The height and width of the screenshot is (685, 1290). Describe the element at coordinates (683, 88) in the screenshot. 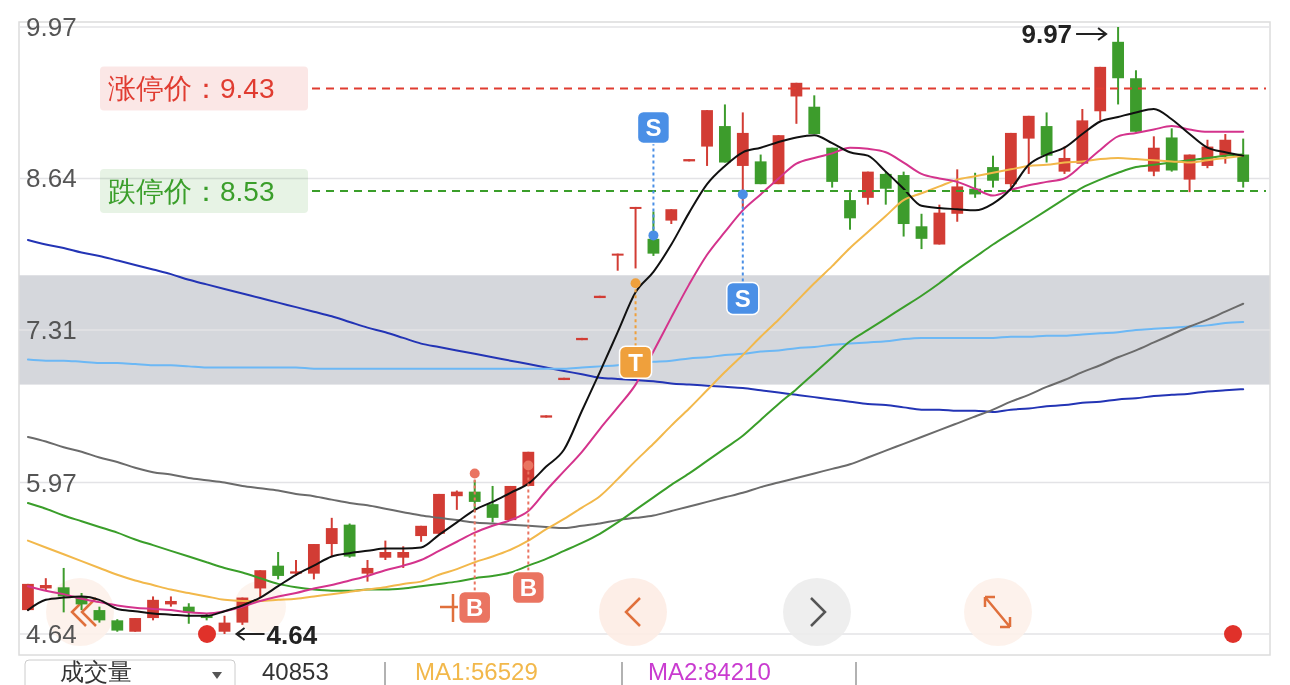

I see `limit-price-tag: 涨停价：9.43` at that location.